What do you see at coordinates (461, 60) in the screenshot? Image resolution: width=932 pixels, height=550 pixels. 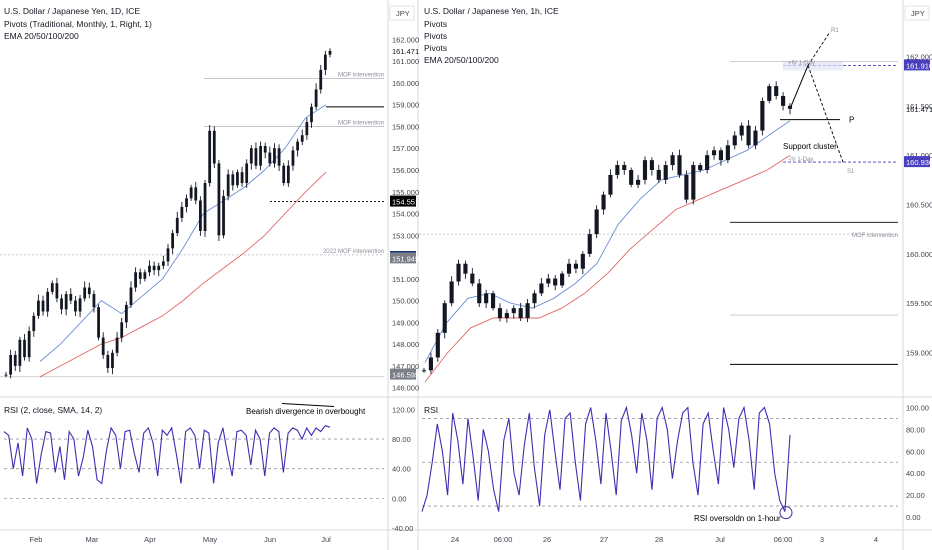 I see `right-indicator-ema: EMA 20/50/100/200` at bounding box center [461, 60].